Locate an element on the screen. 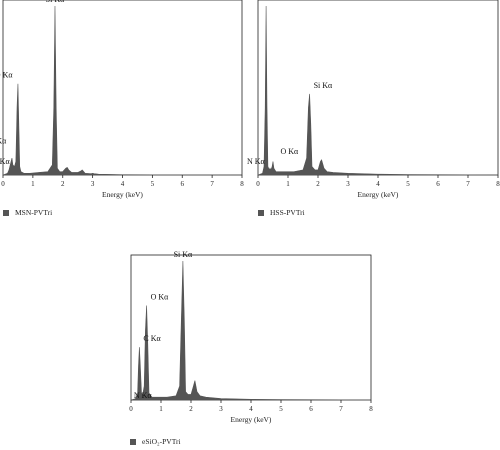 The image size is (500, 450). legend: HSS-PVTri is located at coordinates (281, 212).